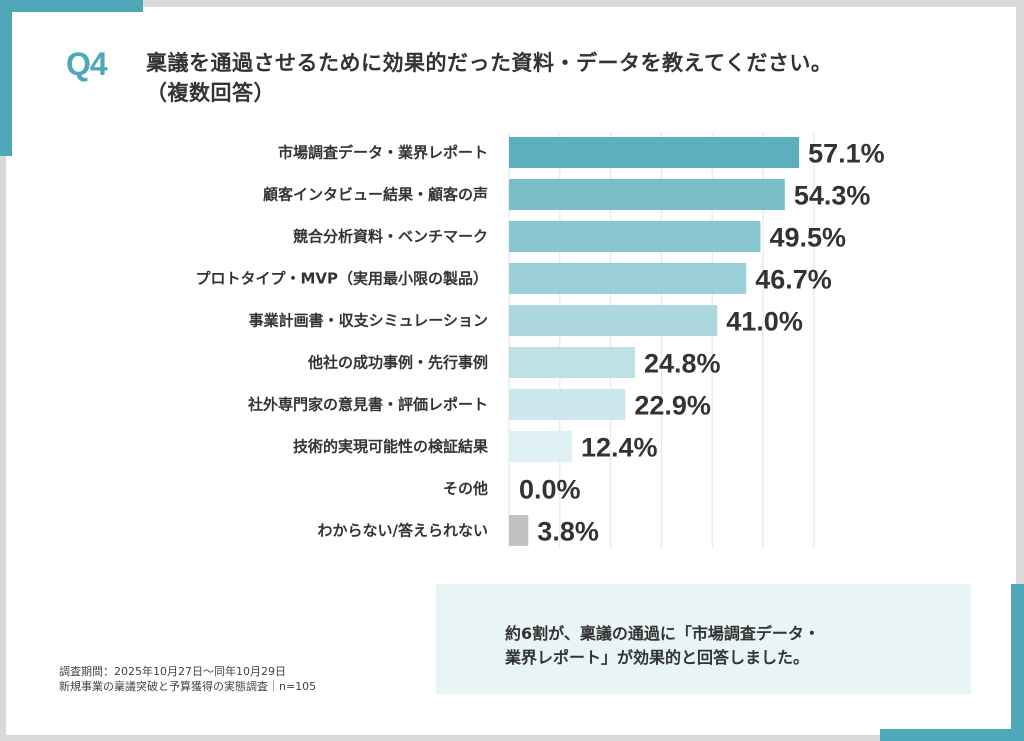 This screenshot has height=741, width=1024. I want to click on value-label-3: 46.7%, so click(793, 280).